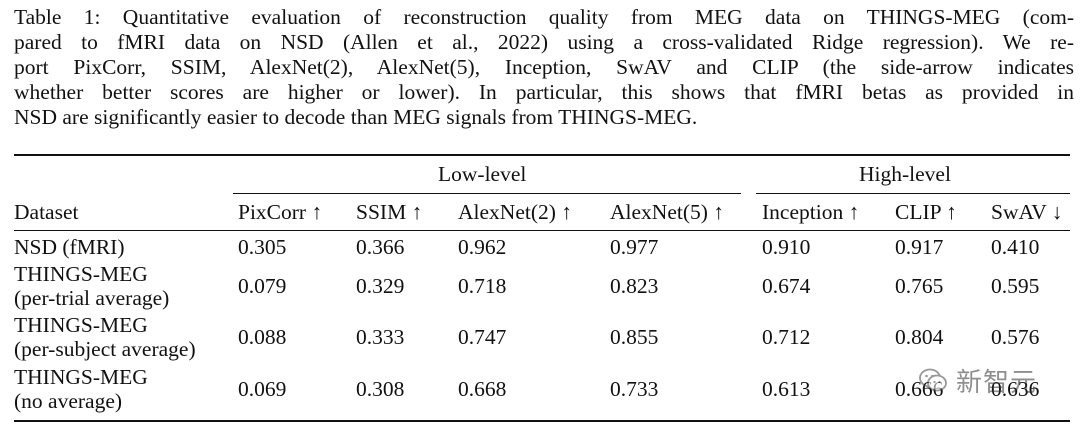 This screenshot has width=1080, height=425. What do you see at coordinates (919, 286) in the screenshot?
I see `table-cell-clip: 0.765` at bounding box center [919, 286].